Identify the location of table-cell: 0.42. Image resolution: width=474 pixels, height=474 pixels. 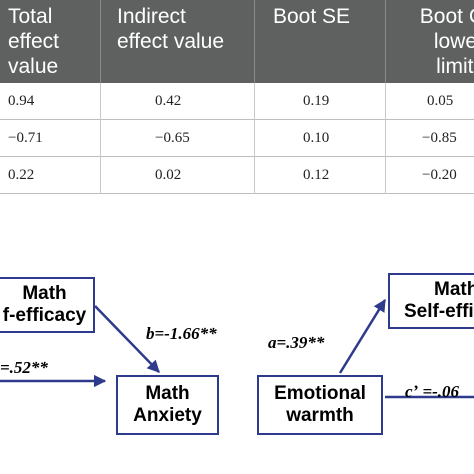
(168, 101).